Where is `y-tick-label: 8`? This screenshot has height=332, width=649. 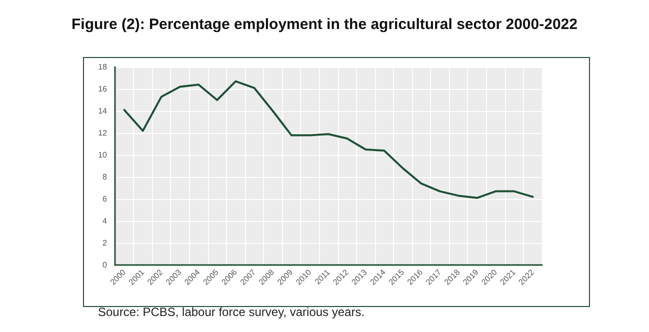 y-tick-label: 8 is located at coordinates (105, 177).